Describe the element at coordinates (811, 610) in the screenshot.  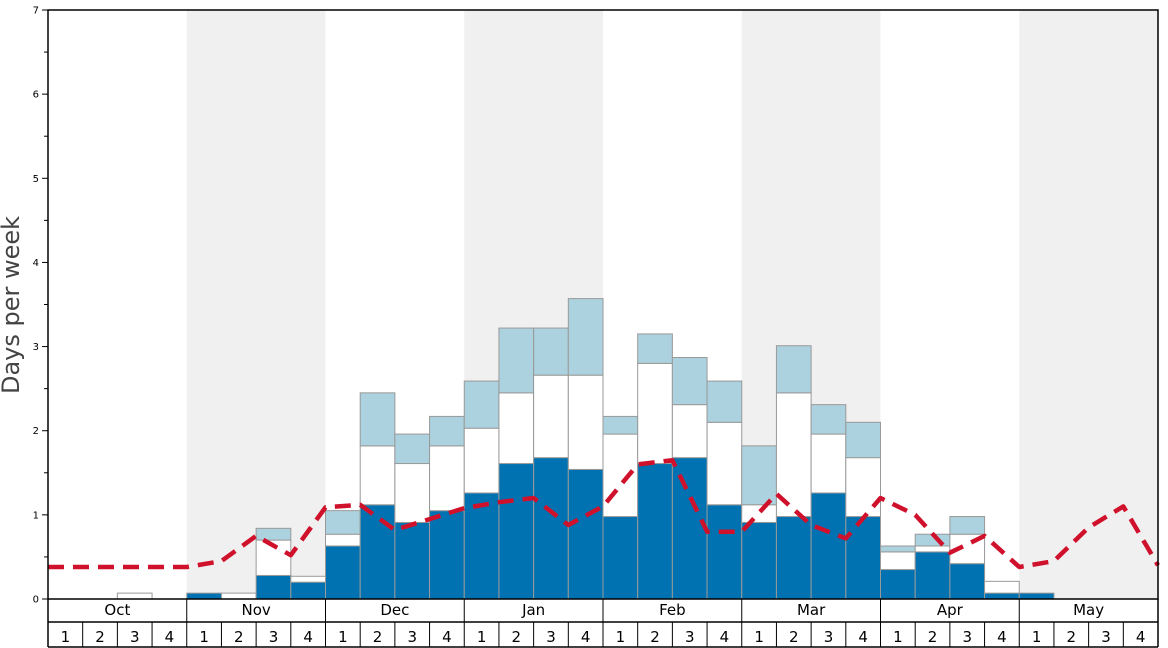
I see `month-label-mar: Mar` at that location.